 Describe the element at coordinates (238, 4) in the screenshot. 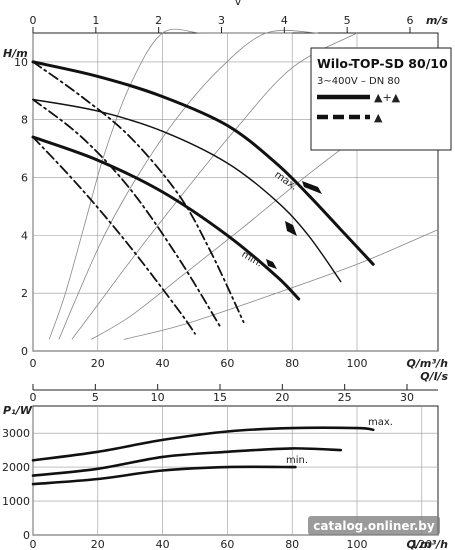

I see `velocity-axis-label: v` at that location.